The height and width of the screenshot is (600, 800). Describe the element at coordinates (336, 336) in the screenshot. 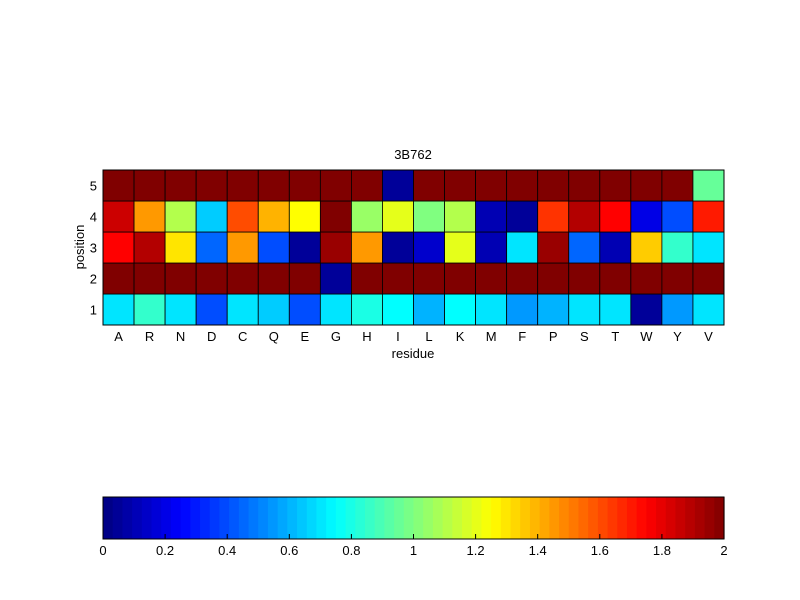

I see `x-tick-label: G` at that location.